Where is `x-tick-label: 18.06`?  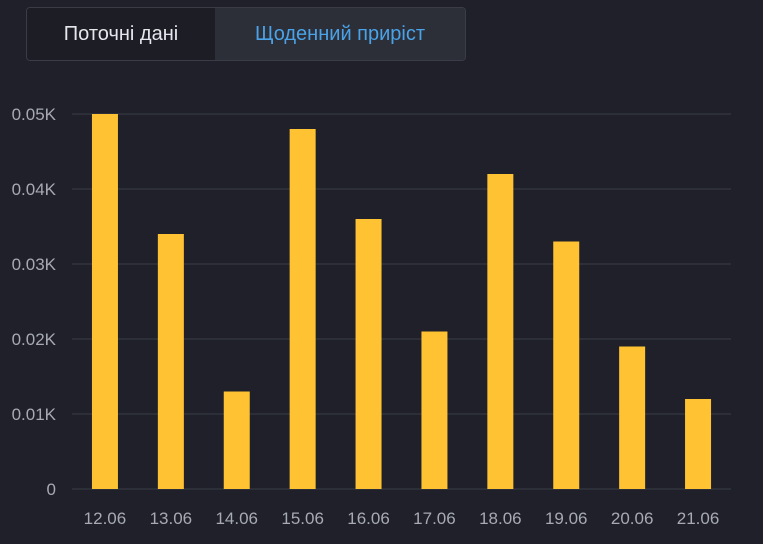
x-tick-label: 18.06 is located at coordinates (500, 518).